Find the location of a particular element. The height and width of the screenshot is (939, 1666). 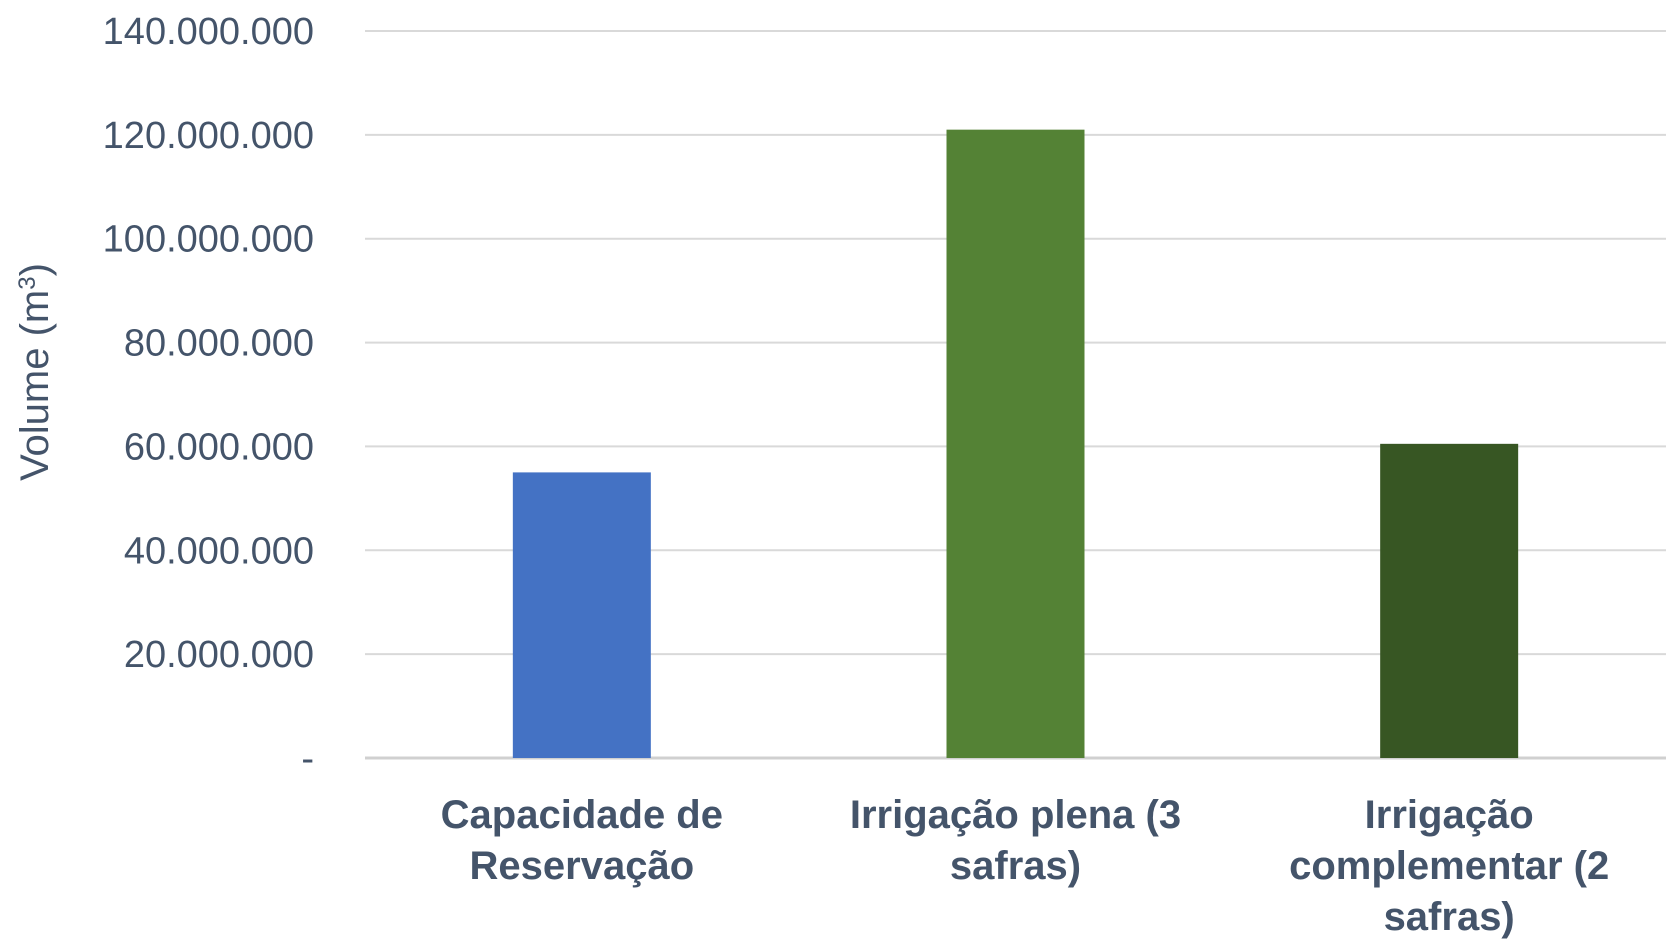

category-label: Irrigação complementar (2 safras) is located at coordinates (1449, 866).